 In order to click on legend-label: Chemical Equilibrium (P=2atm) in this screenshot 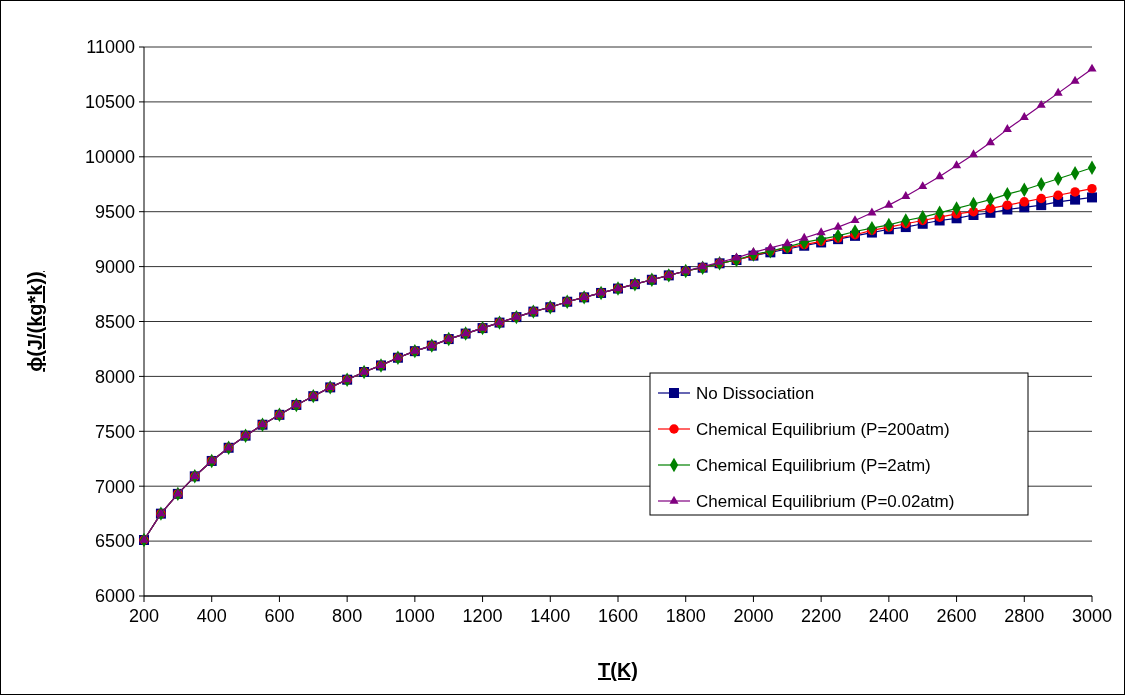, I will do `click(813, 465)`.